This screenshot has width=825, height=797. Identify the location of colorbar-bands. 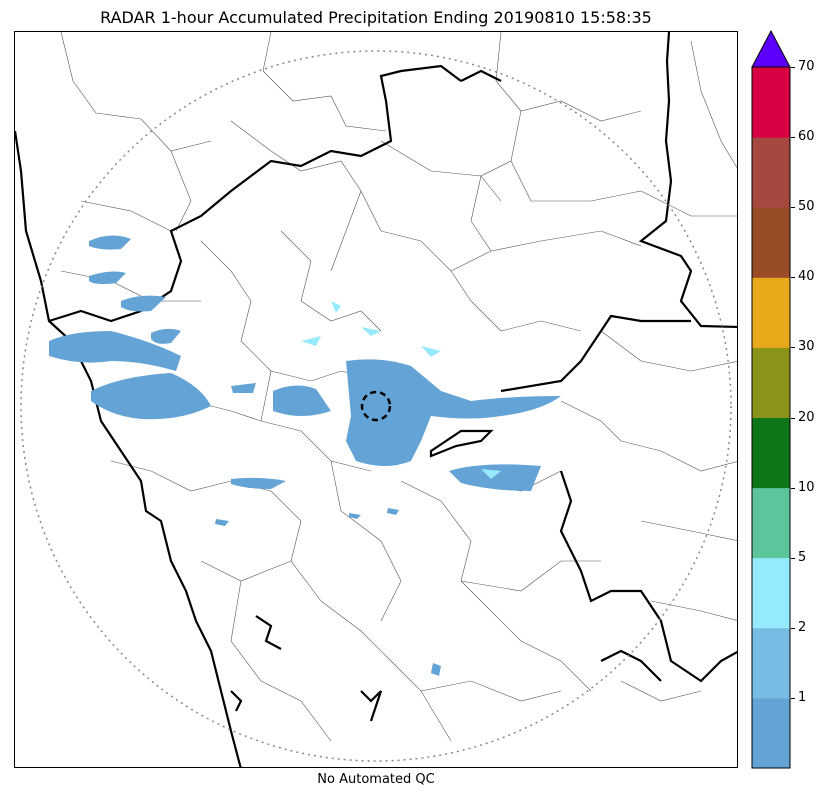
(771, 418).